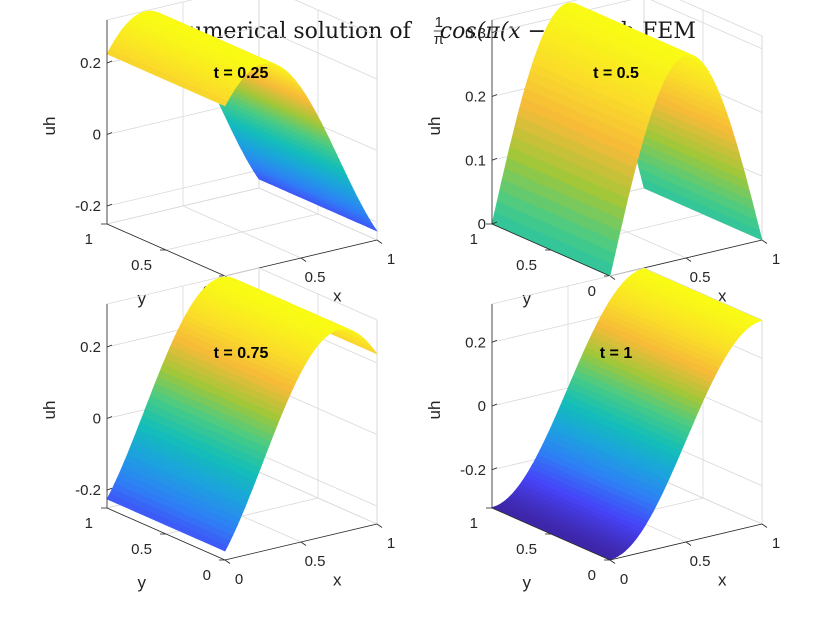 The image size is (840, 630). I want to click on title-fraction: 1 π, so click(439, 31).